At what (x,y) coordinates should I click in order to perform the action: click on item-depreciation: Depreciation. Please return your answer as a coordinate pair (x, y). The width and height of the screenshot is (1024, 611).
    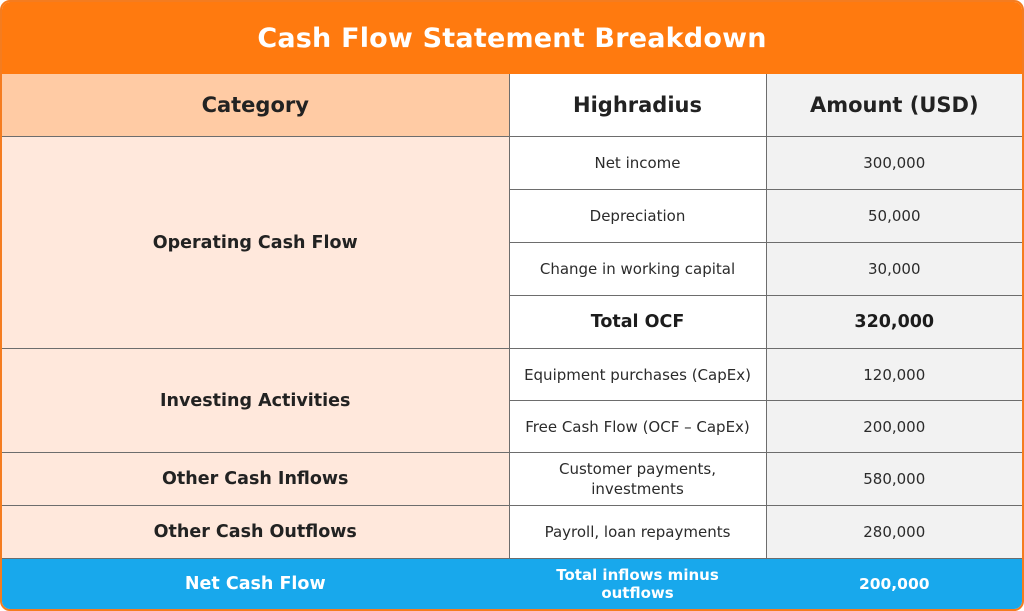
    Looking at the image, I should click on (638, 216).